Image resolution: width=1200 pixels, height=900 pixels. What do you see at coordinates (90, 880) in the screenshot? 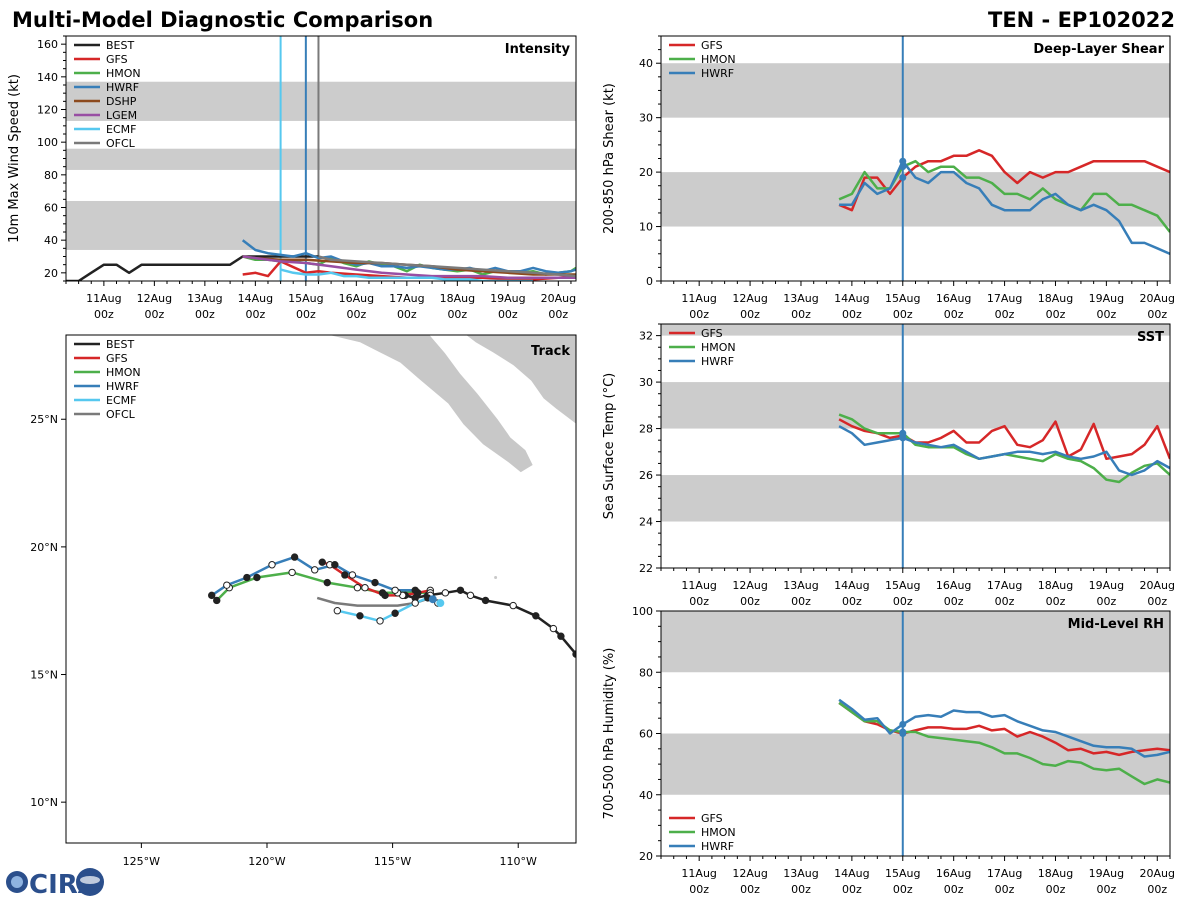
I see `logo-swoosh-icon` at bounding box center [90, 880].